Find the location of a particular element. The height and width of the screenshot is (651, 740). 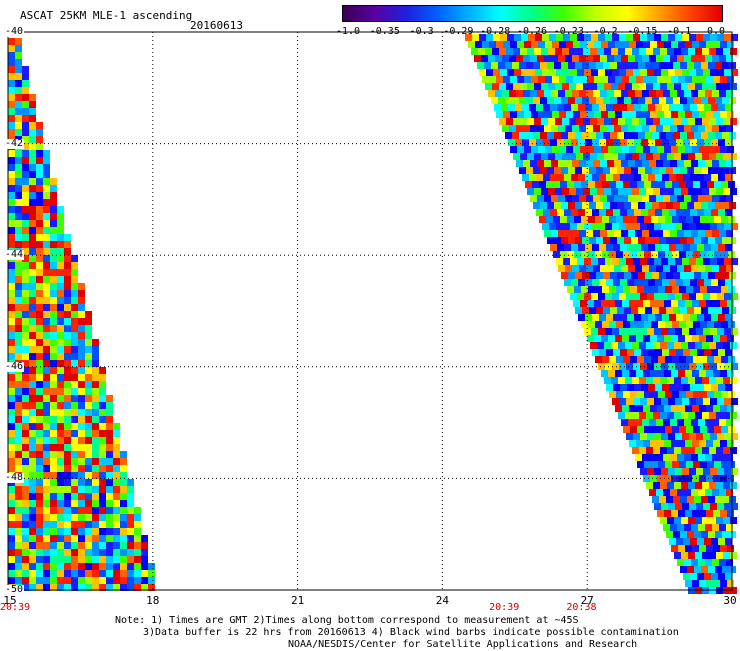

lon-label: 18 is located at coordinates (153, 600).